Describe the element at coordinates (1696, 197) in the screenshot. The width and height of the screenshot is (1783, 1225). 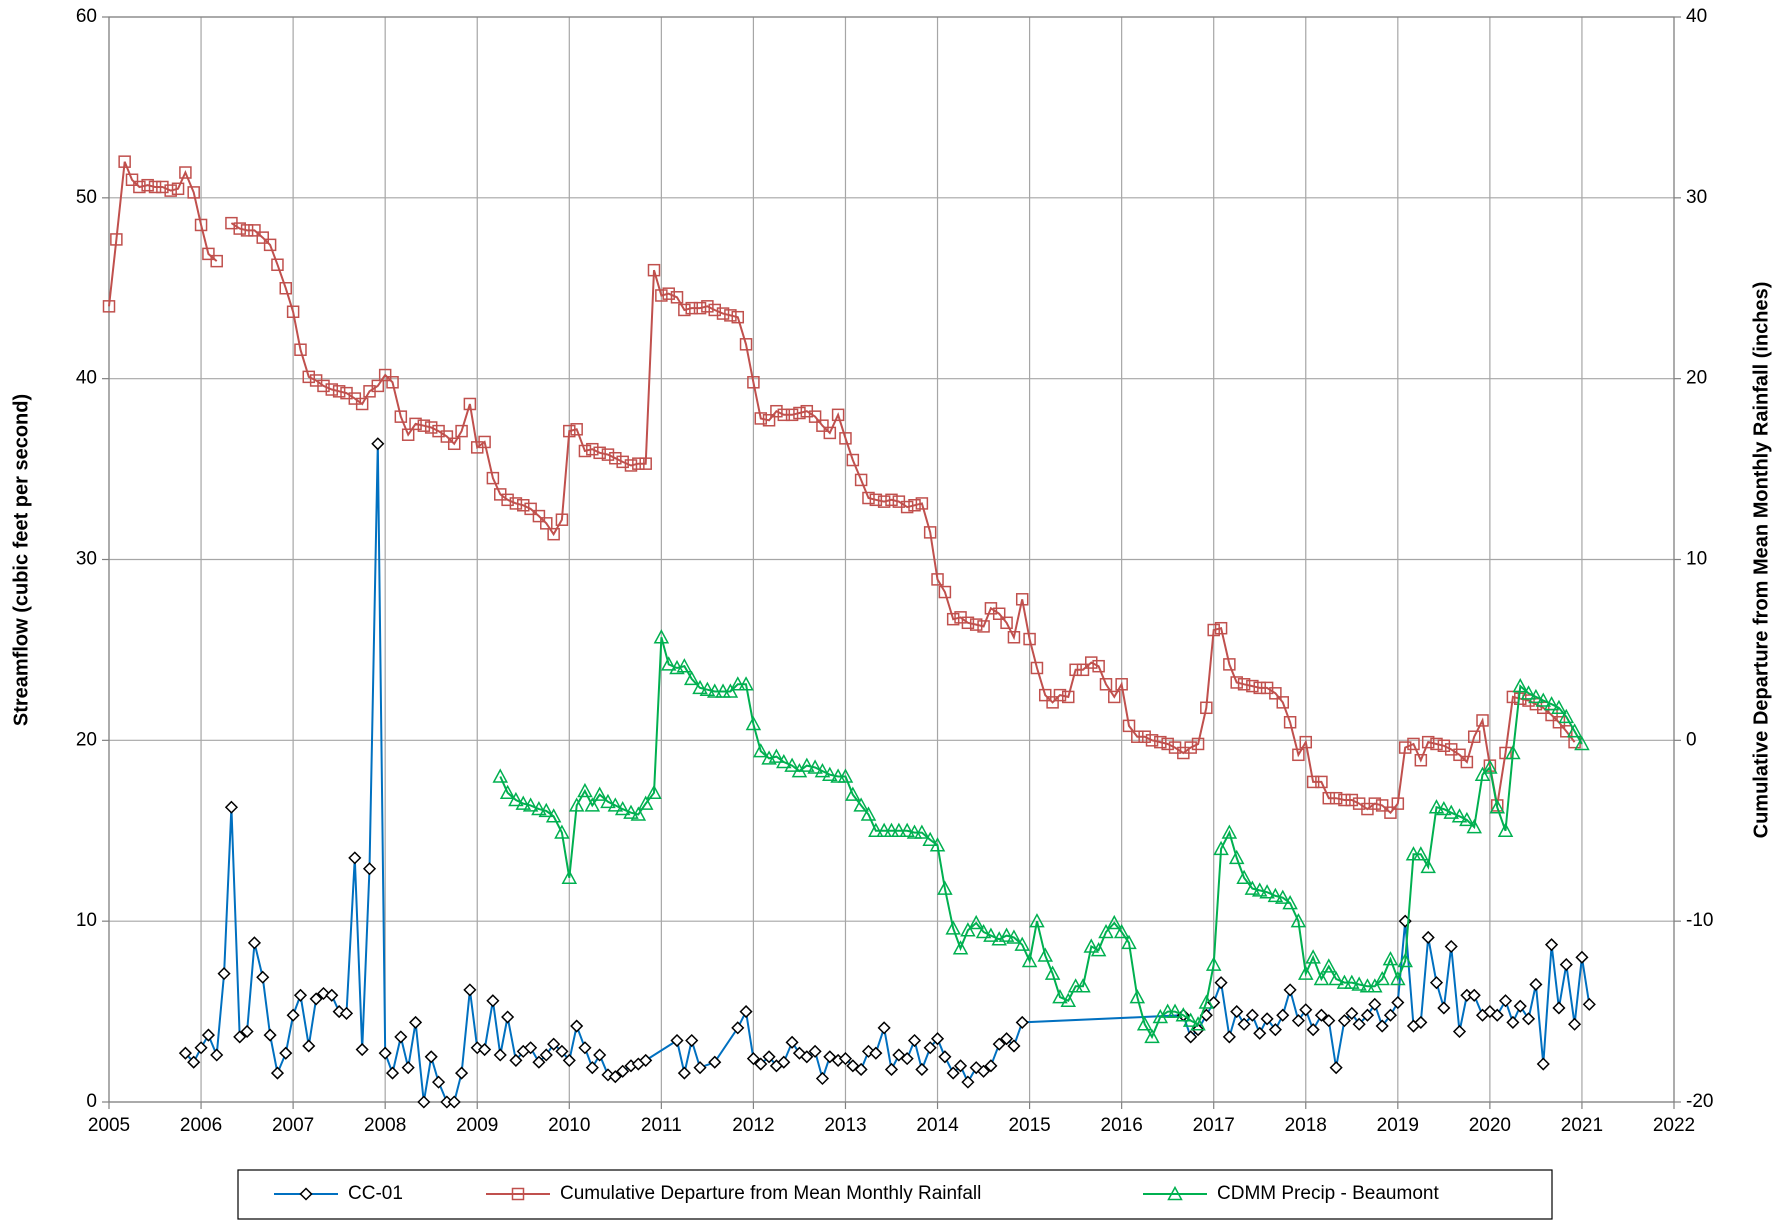
I see `y2-tick-label: 30` at that location.